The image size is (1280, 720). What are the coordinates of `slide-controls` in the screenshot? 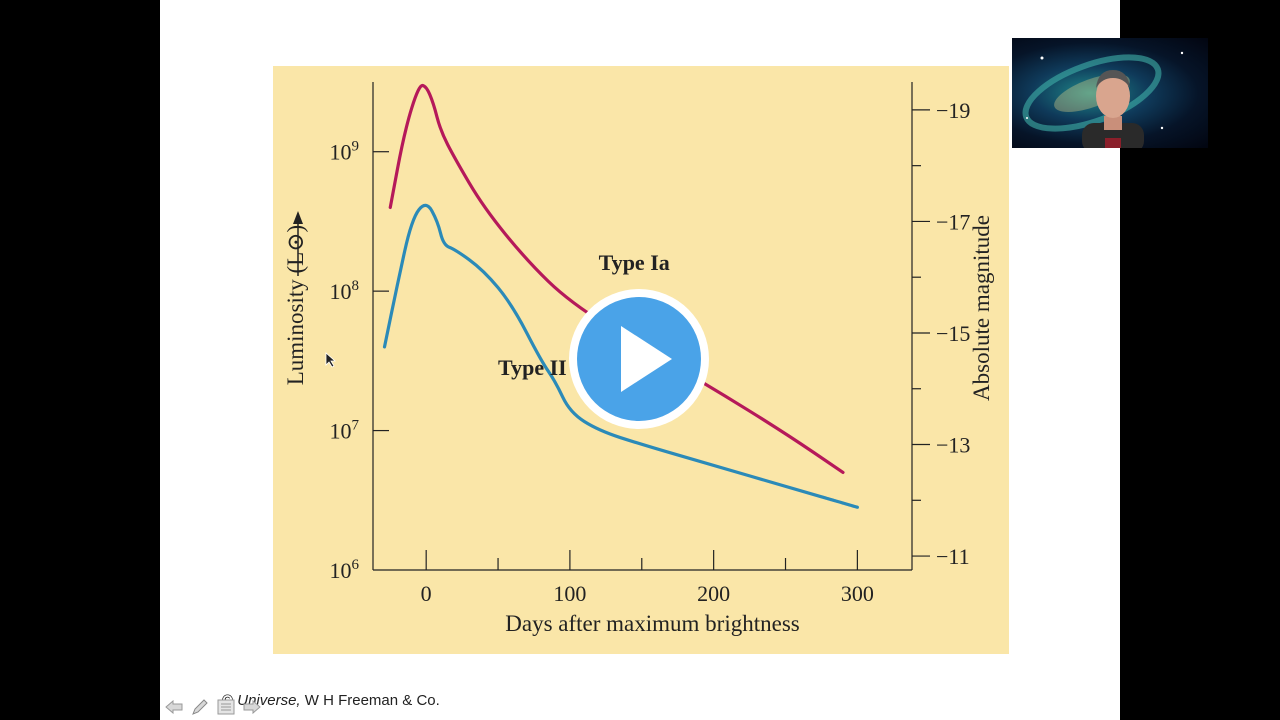 It's located at (213, 707).